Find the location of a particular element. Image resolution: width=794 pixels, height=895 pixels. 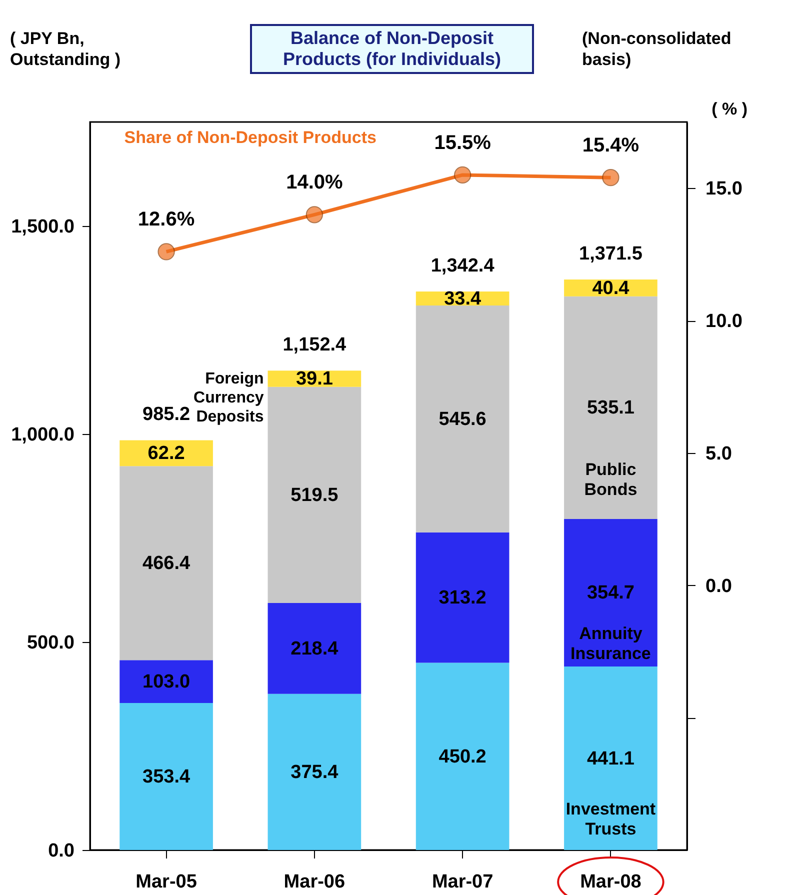

data-label: 441.1 is located at coordinates (610, 759).